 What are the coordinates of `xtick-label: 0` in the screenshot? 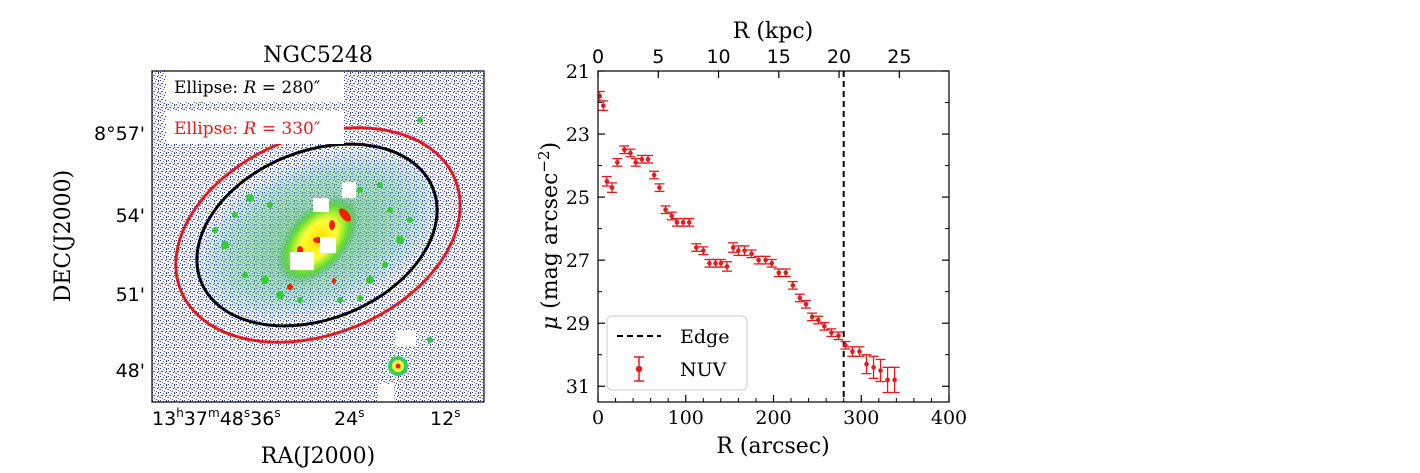 It's located at (598, 418).